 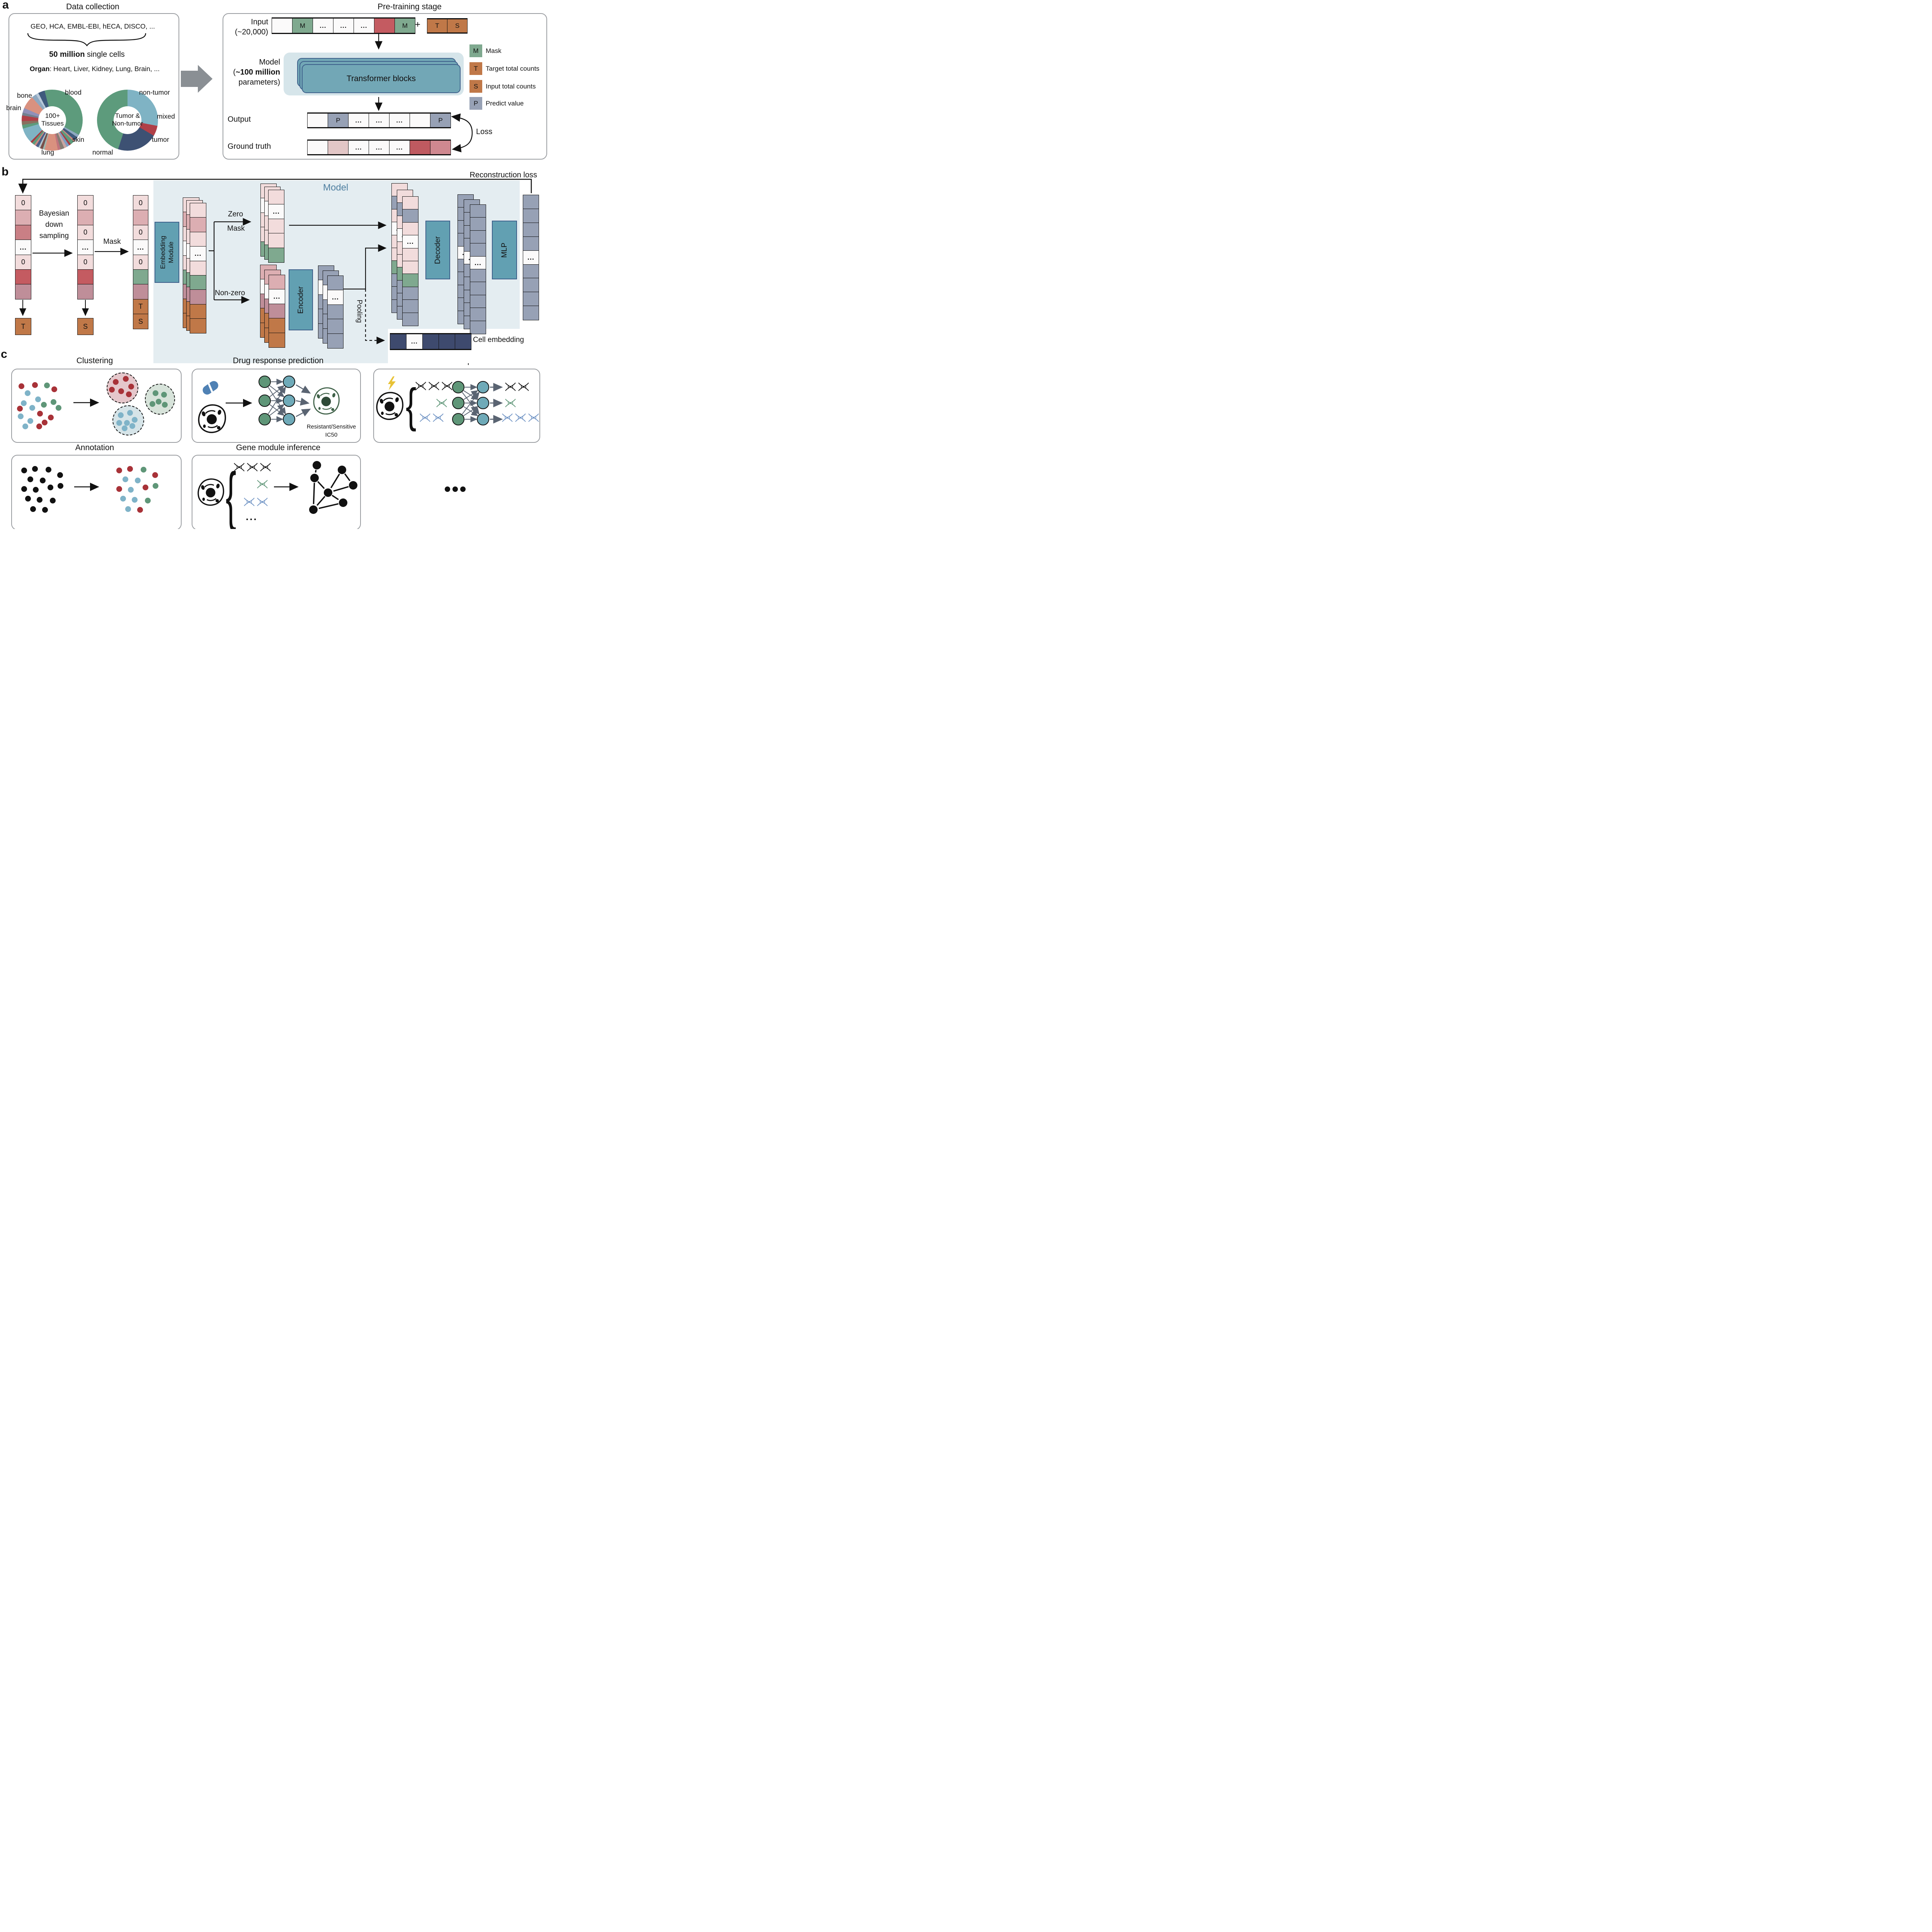 I want to click on big-flow-arrow, so click(x=197, y=79).